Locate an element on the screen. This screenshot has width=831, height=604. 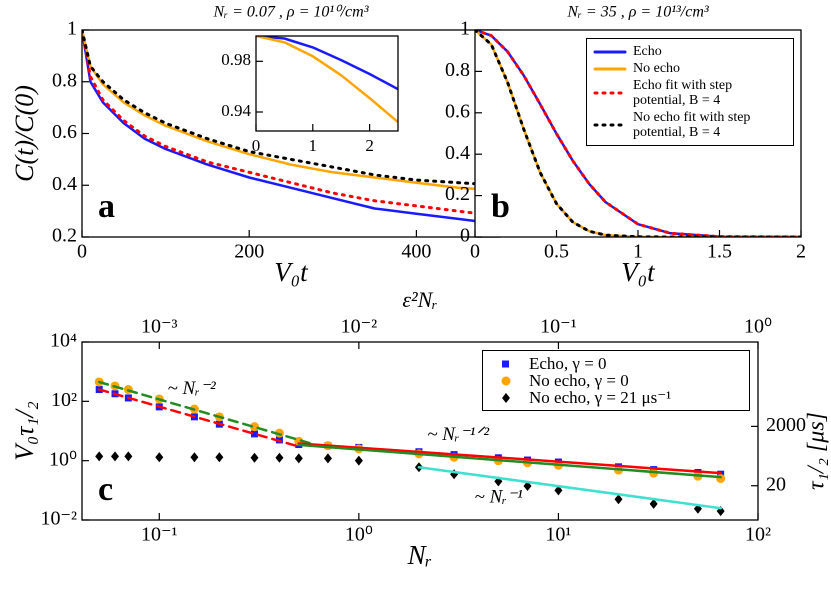
legend-label: Echo fit with step potential, B = 4 is located at coordinates (683, 93).